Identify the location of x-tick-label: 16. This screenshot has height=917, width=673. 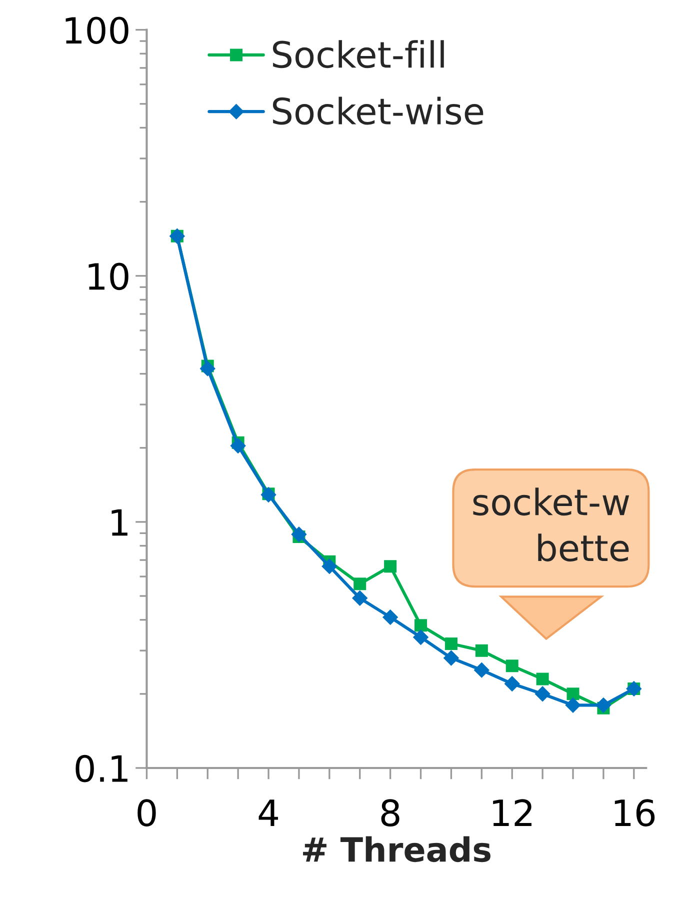
(634, 812).